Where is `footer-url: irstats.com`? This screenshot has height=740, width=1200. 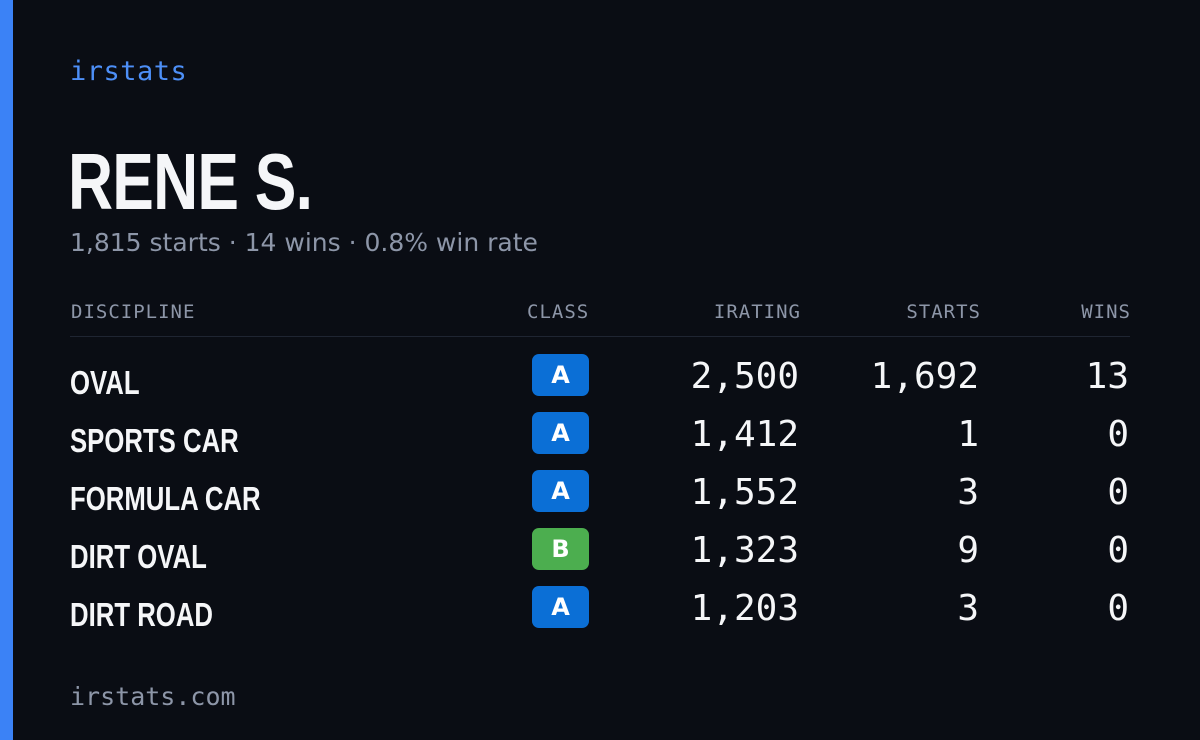 footer-url: irstats.com is located at coordinates (153, 696).